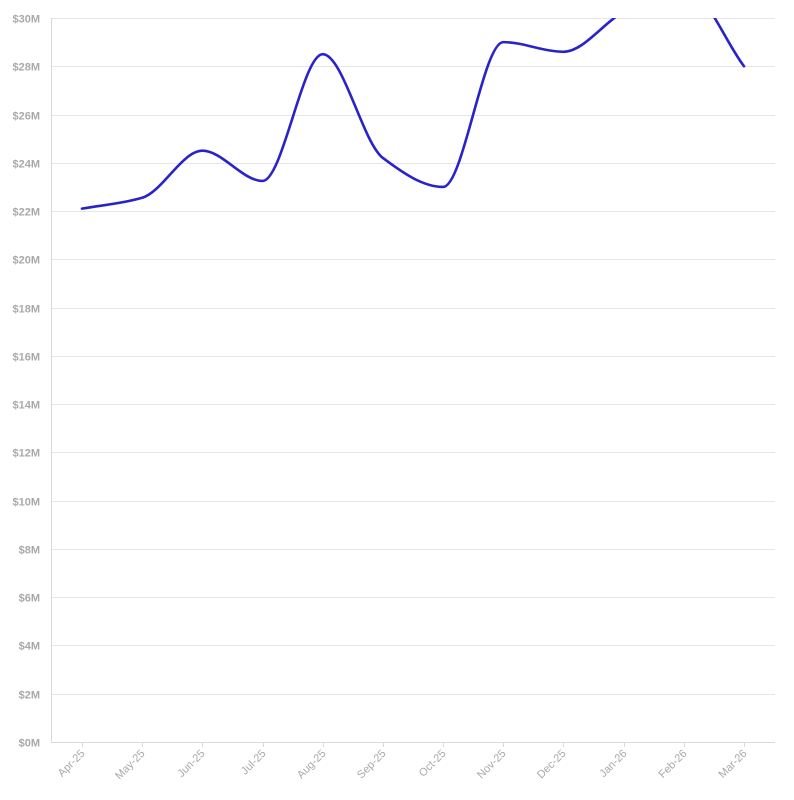 This screenshot has width=794, height=800. I want to click on y-tick-label: $18M, so click(26, 310).